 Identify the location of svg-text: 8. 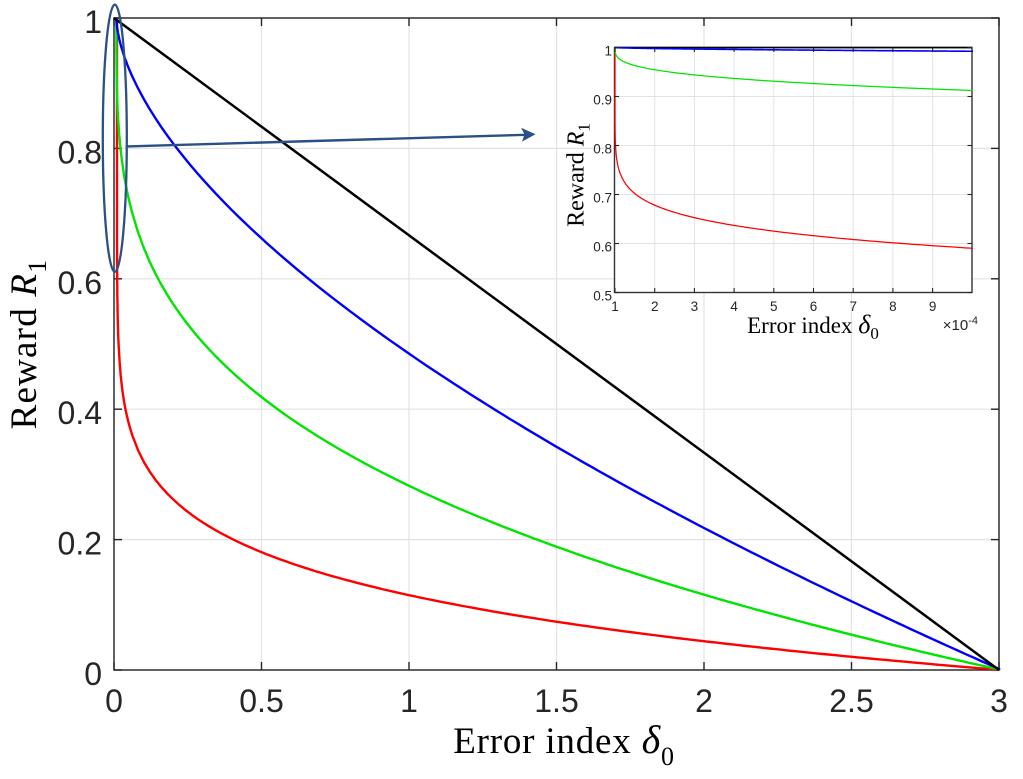
(893, 306).